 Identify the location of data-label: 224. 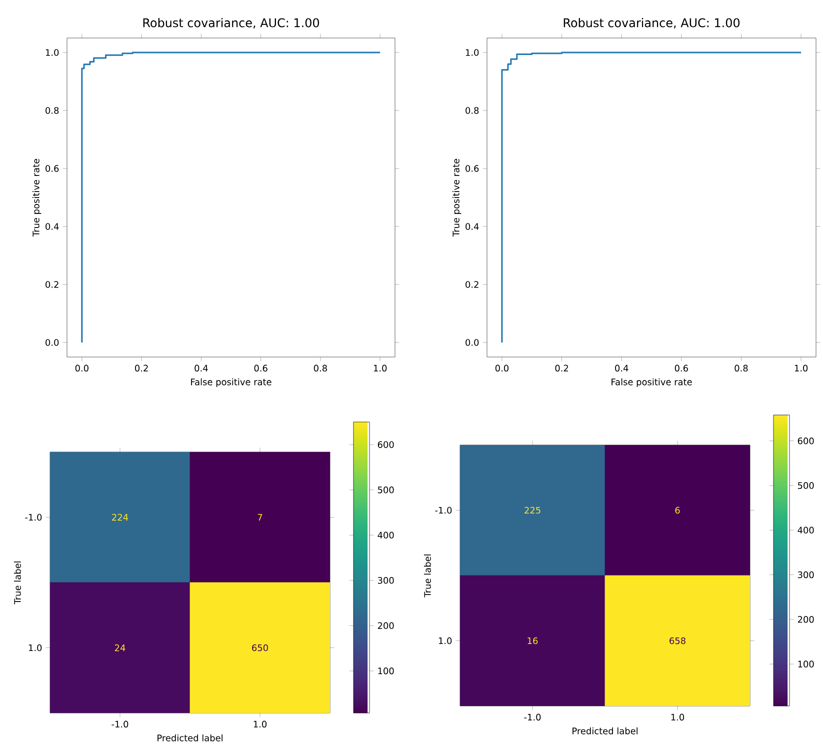
(120, 517).